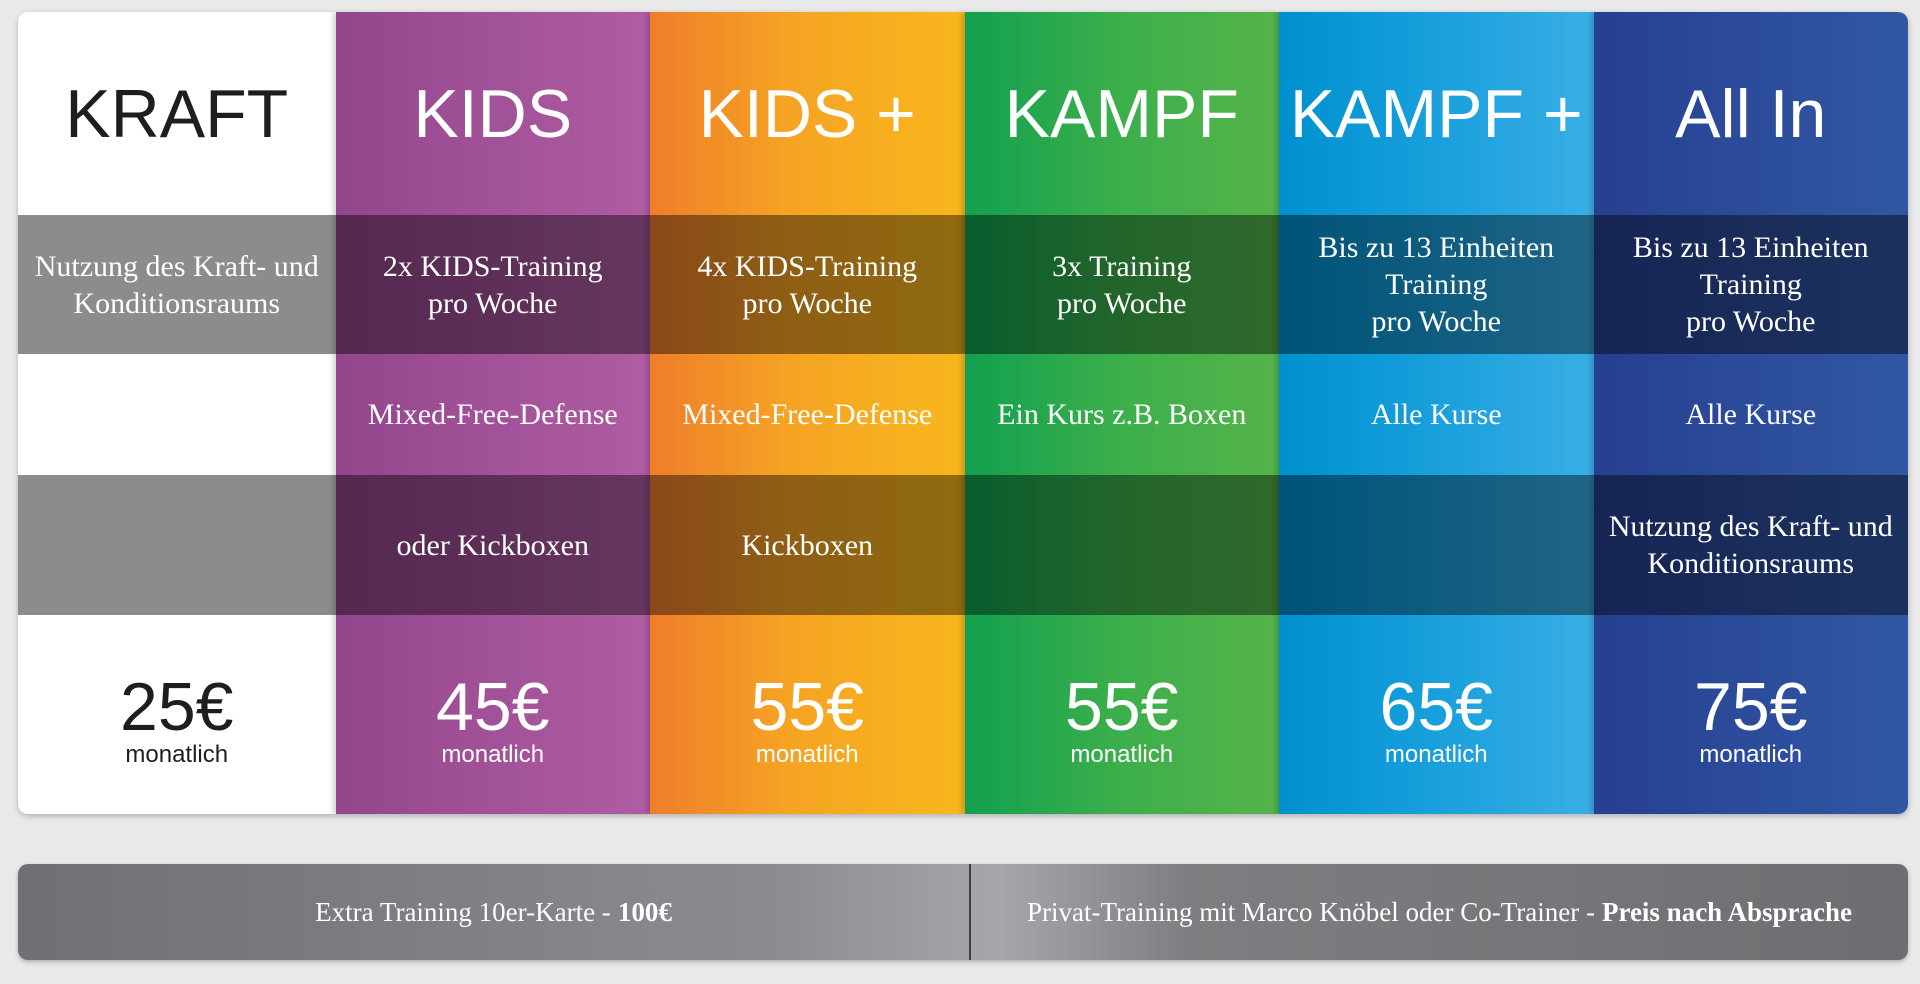 Image resolution: width=1920 pixels, height=984 pixels. Describe the element at coordinates (492, 545) in the screenshot. I see `plan-feature-3: oder Kickboxen` at that location.